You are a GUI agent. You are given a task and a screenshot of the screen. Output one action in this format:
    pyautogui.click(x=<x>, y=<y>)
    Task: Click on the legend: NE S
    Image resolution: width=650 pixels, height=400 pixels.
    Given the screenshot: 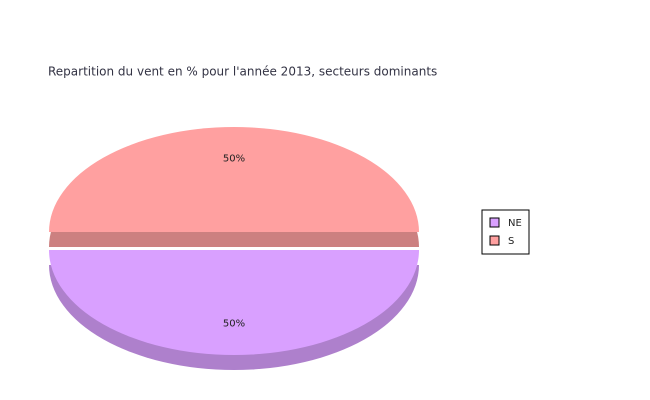 What is the action you would take?
    pyautogui.click(x=505, y=232)
    